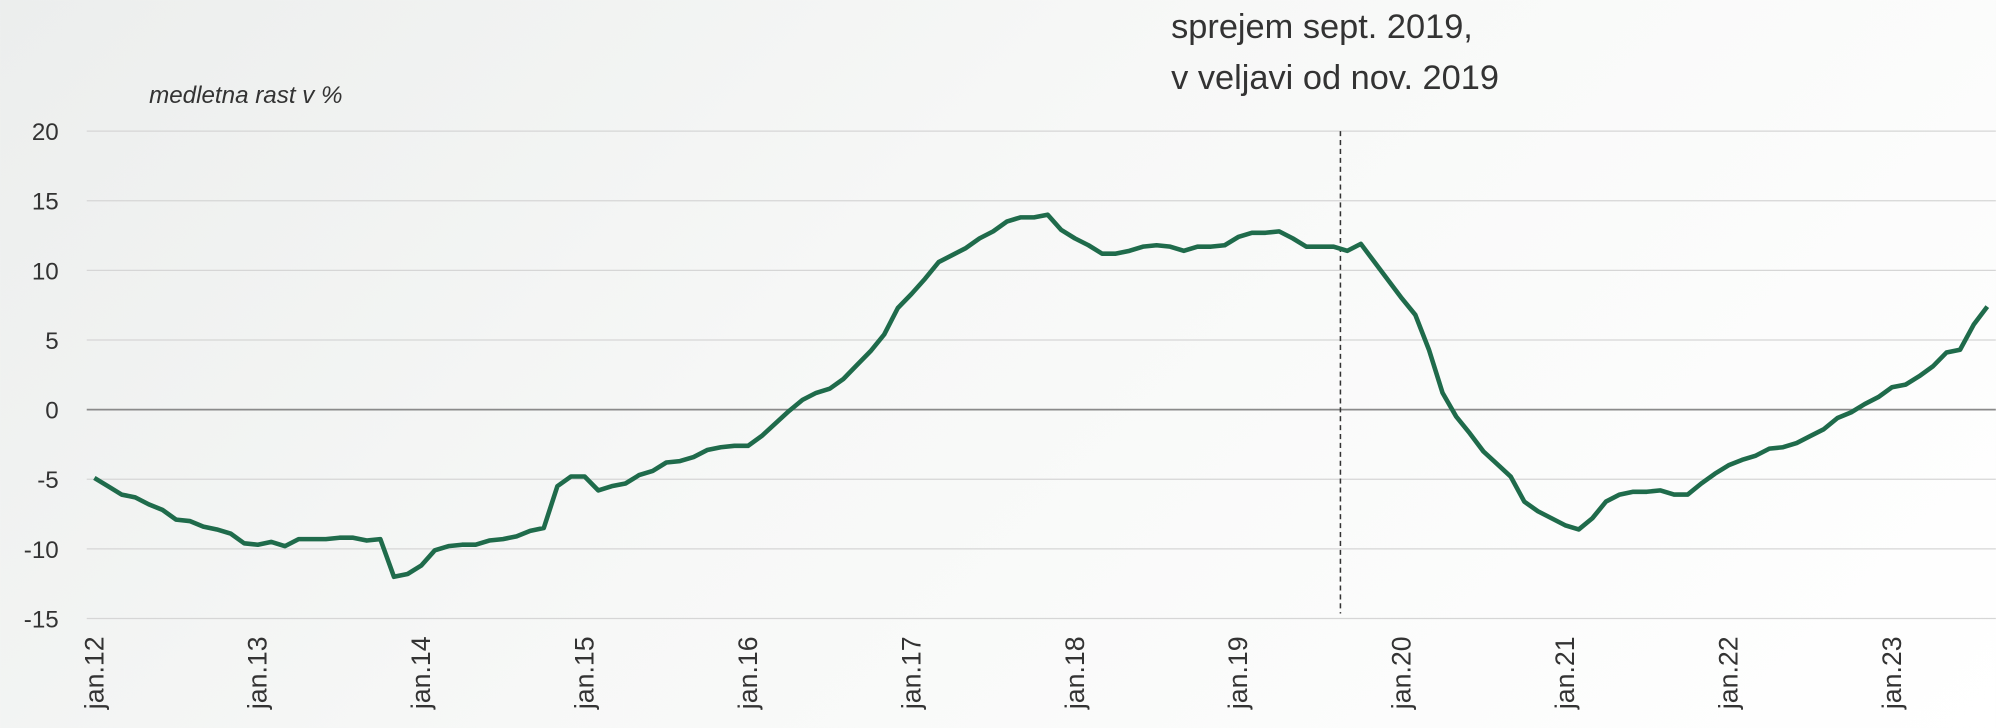 The width and height of the screenshot is (1996, 728). I want to click on x-tick-label: jan.19, so click(1238, 673).